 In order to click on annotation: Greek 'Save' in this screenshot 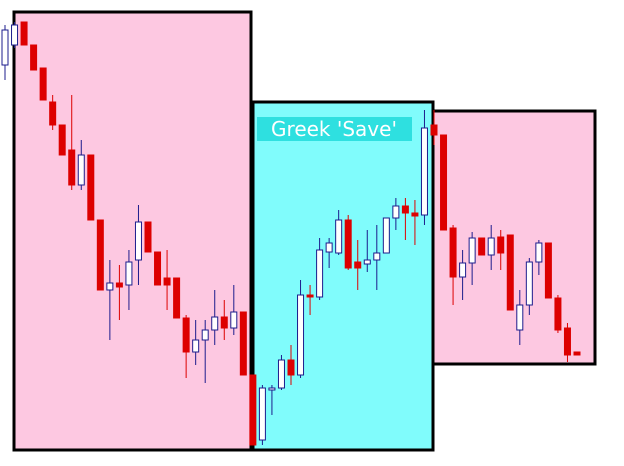, I will do `click(334, 129)`.